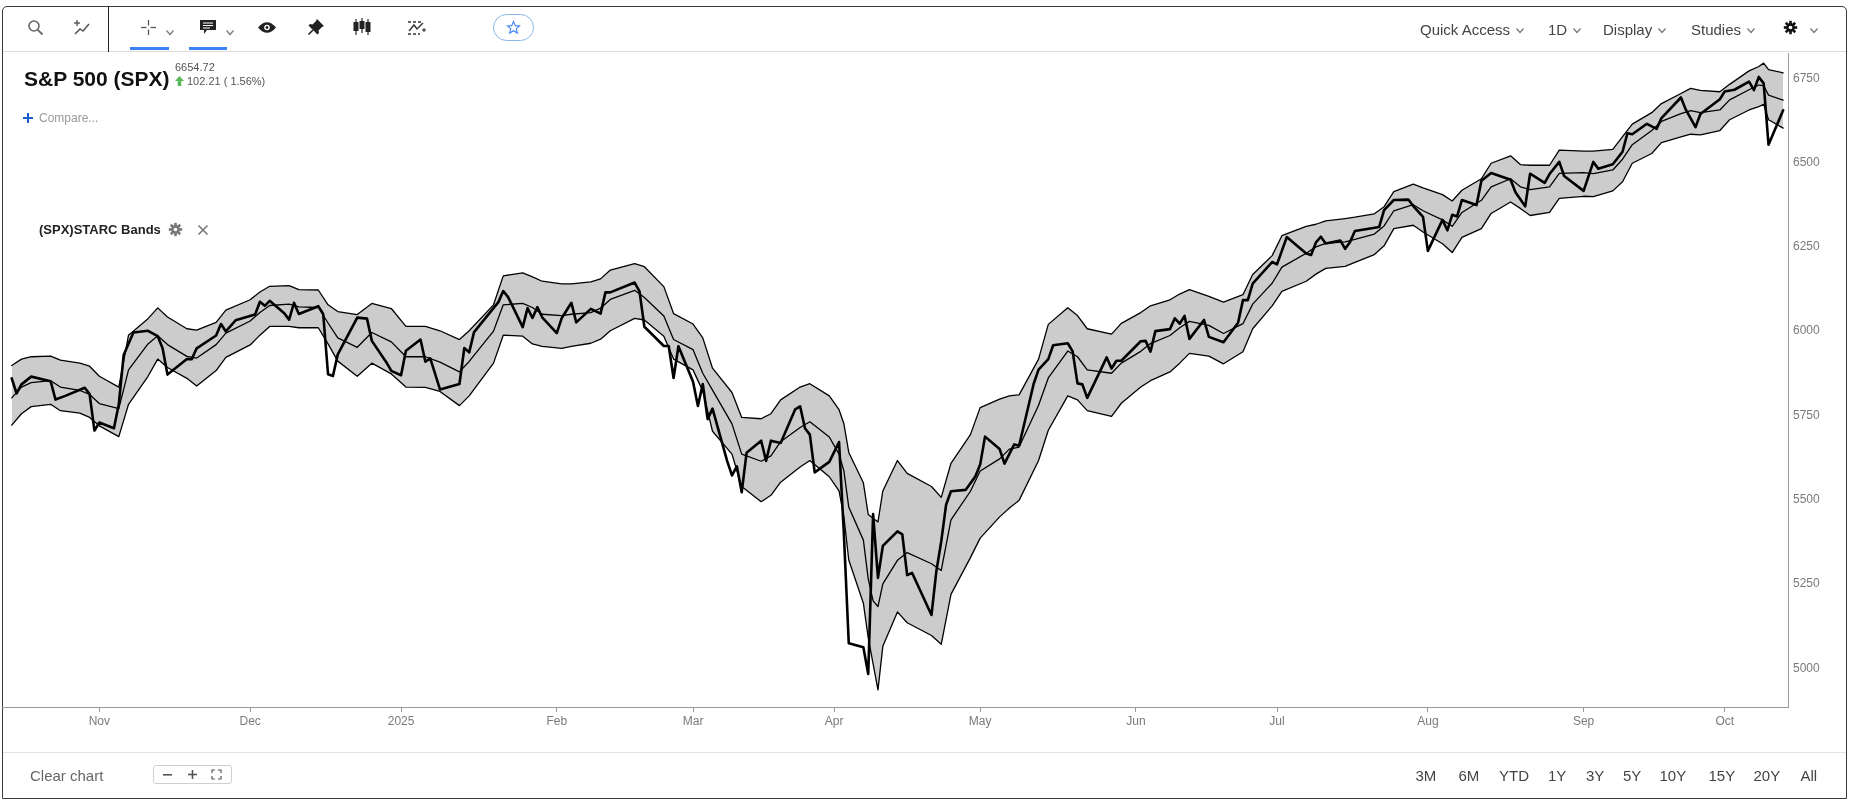 The image size is (1850, 803). What do you see at coordinates (1673, 775) in the screenshot?
I see `text: 10Y` at bounding box center [1673, 775].